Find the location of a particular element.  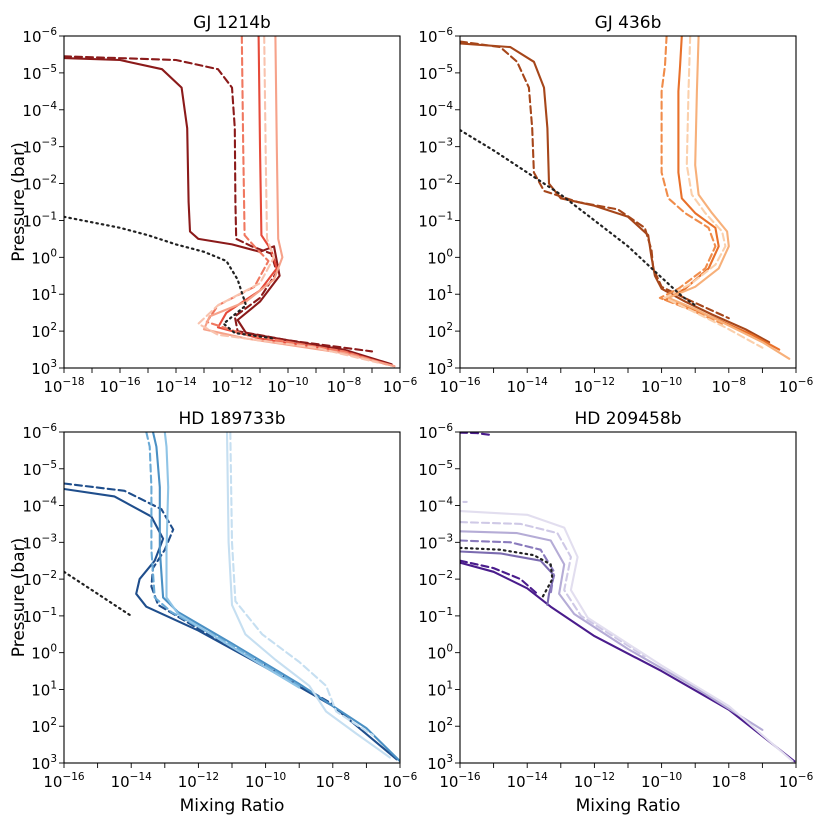

tick-exponent: −1 is located at coordinates (49, 612).